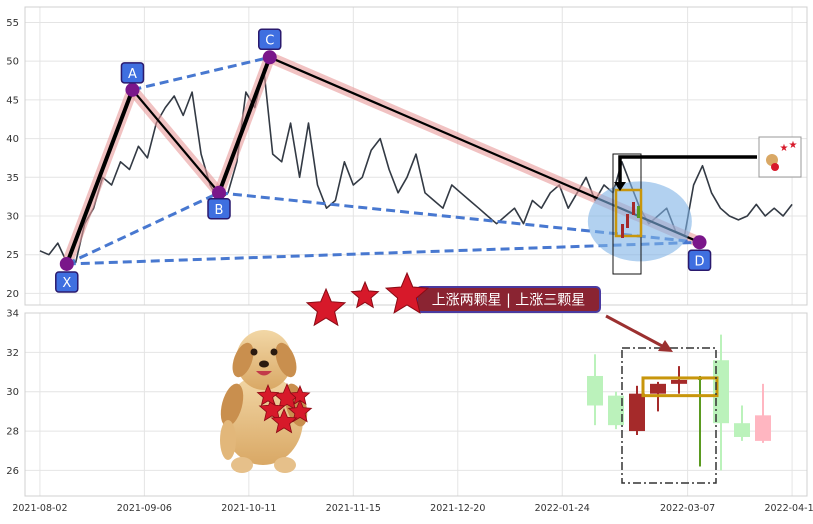 The height and width of the screenshot is (524, 813). Describe the element at coordinates (680, 387) in the screenshot. I see `pattern-highlight-frame` at that location.